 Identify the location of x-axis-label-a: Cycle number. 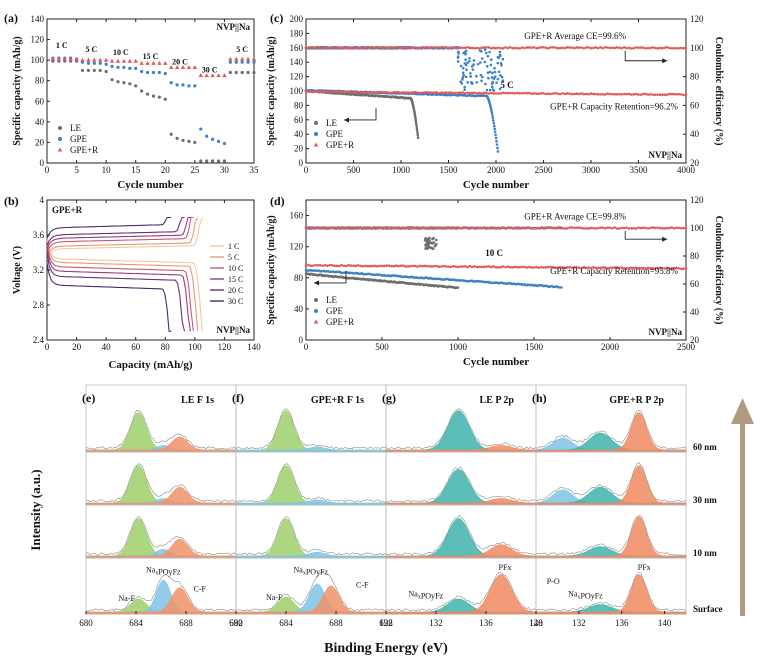
(150, 185).